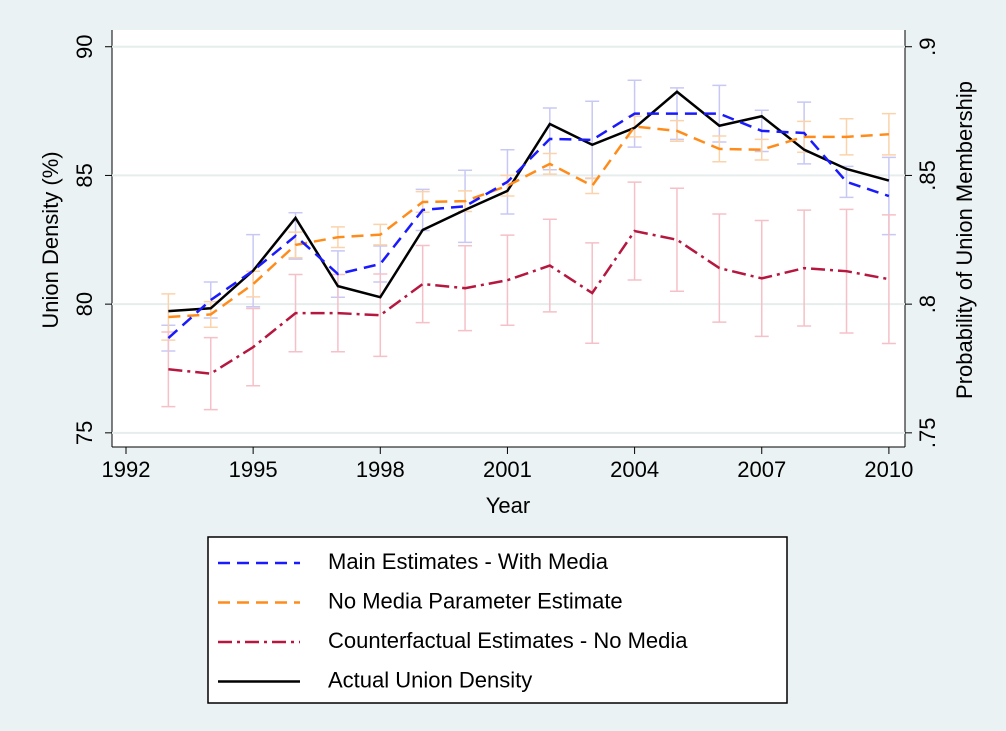 The width and height of the screenshot is (1006, 731). I want to click on x-tick-label: 1992, so click(126, 469).